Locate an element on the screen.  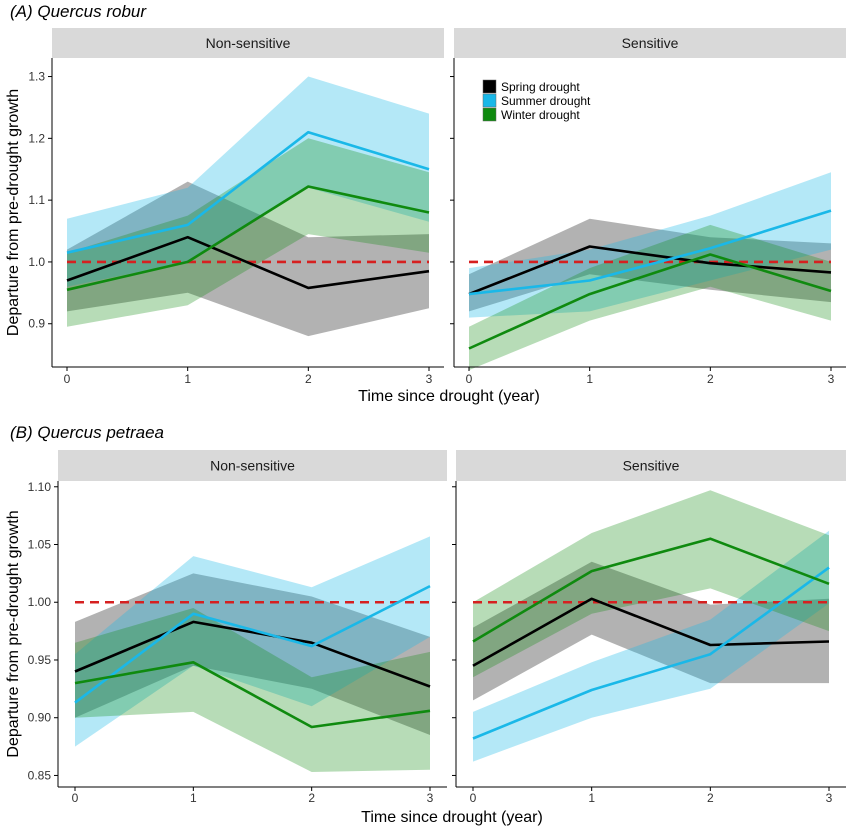
y-tick-label: 0.90 is located at coordinates (40, 718).